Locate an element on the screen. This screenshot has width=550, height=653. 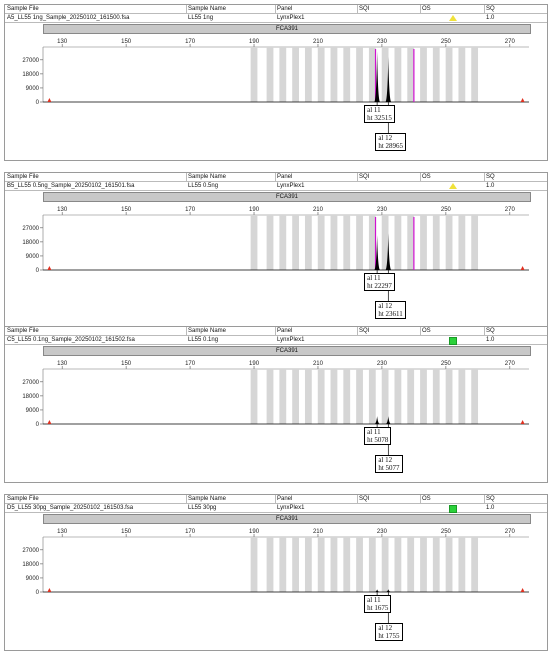
column-header-sample-file: Sample File is located at coordinates (23, 331).